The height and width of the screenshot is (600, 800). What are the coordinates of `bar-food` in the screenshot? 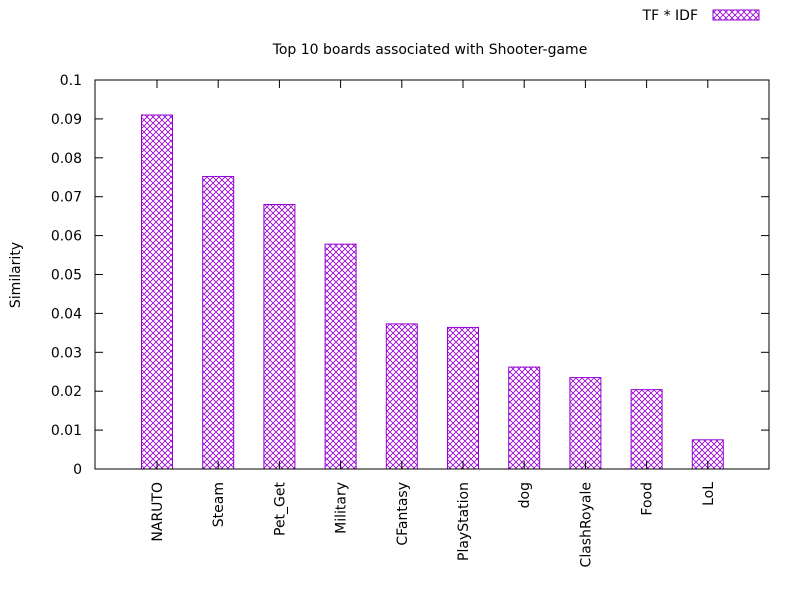 It's located at (646, 429).